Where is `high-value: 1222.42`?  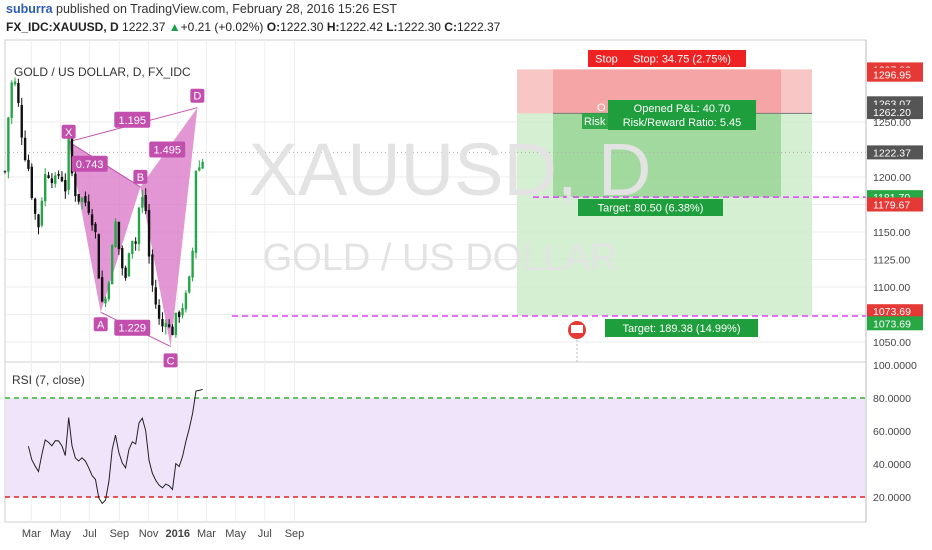 high-value: 1222.42 is located at coordinates (361, 27).